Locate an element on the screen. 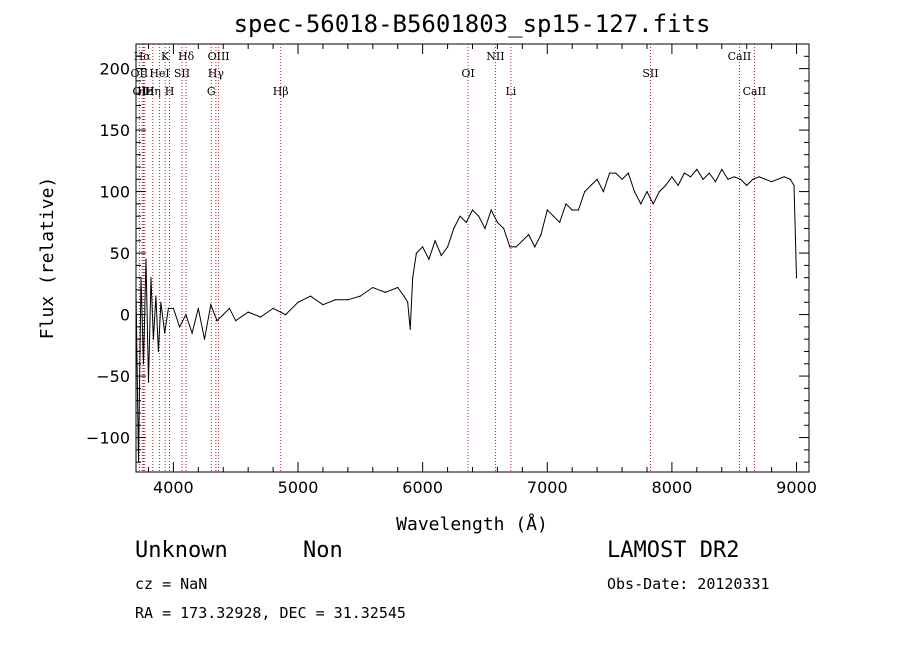 The width and height of the screenshot is (900, 649). survey-label: LAMOST DR2 is located at coordinates (673, 550).